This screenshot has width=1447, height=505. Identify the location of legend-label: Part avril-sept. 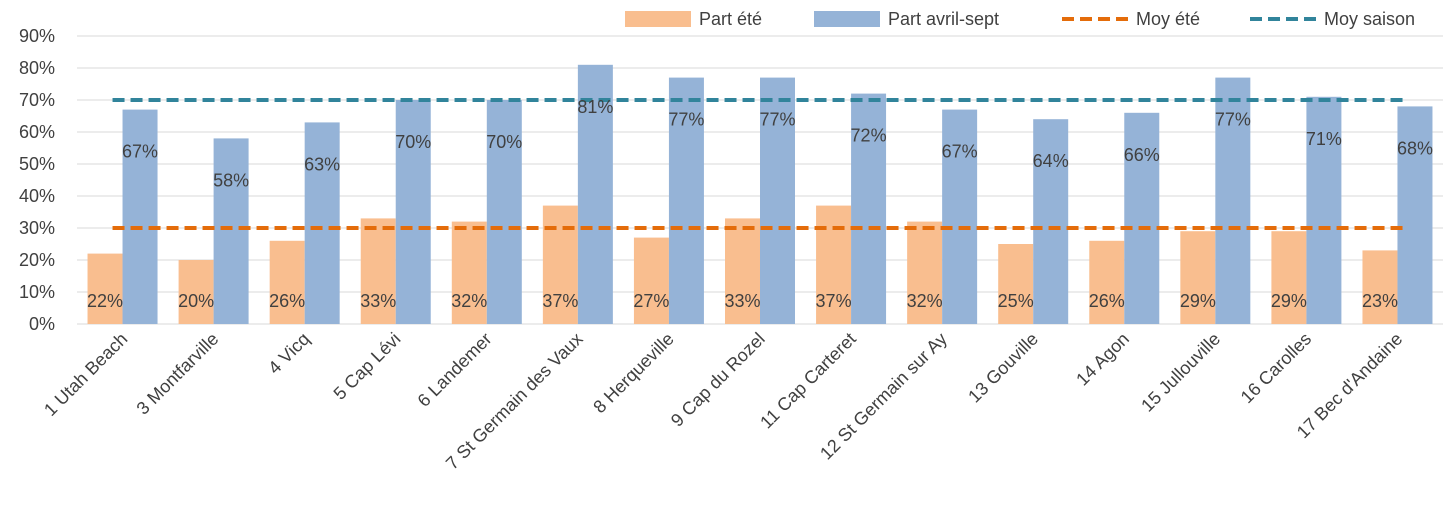
(943, 19).